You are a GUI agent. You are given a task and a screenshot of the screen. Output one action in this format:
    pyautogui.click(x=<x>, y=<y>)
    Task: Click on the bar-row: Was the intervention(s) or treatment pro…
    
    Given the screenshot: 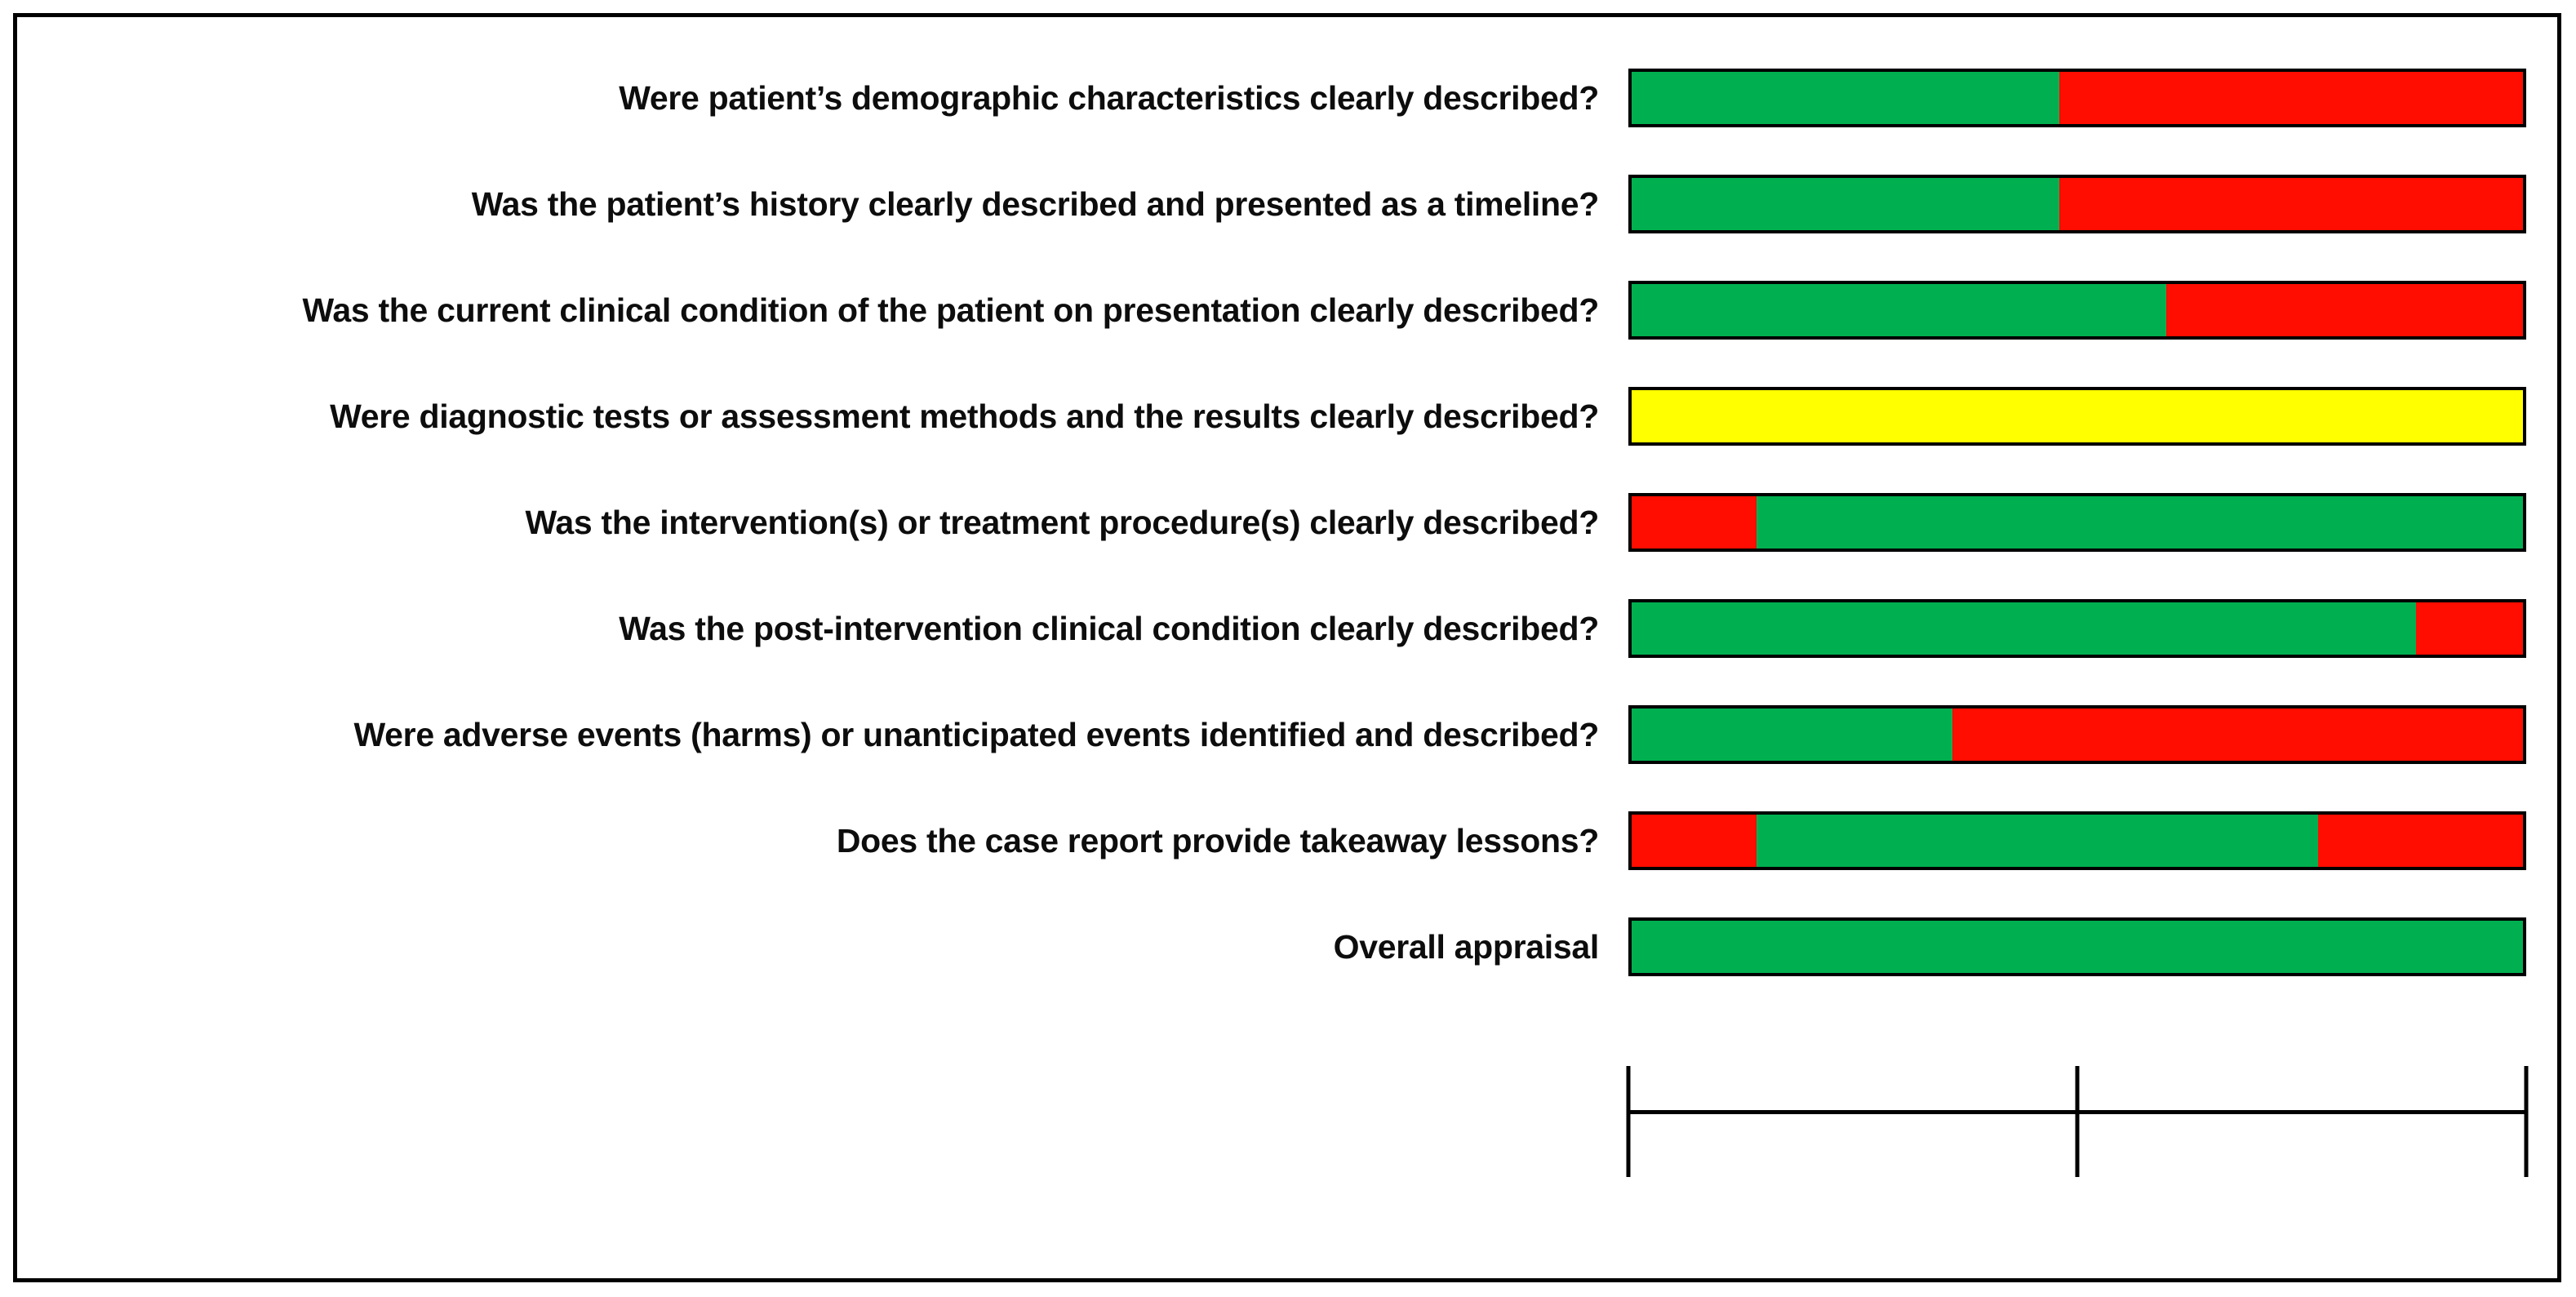 What is the action you would take?
    pyautogui.click(x=1287, y=522)
    